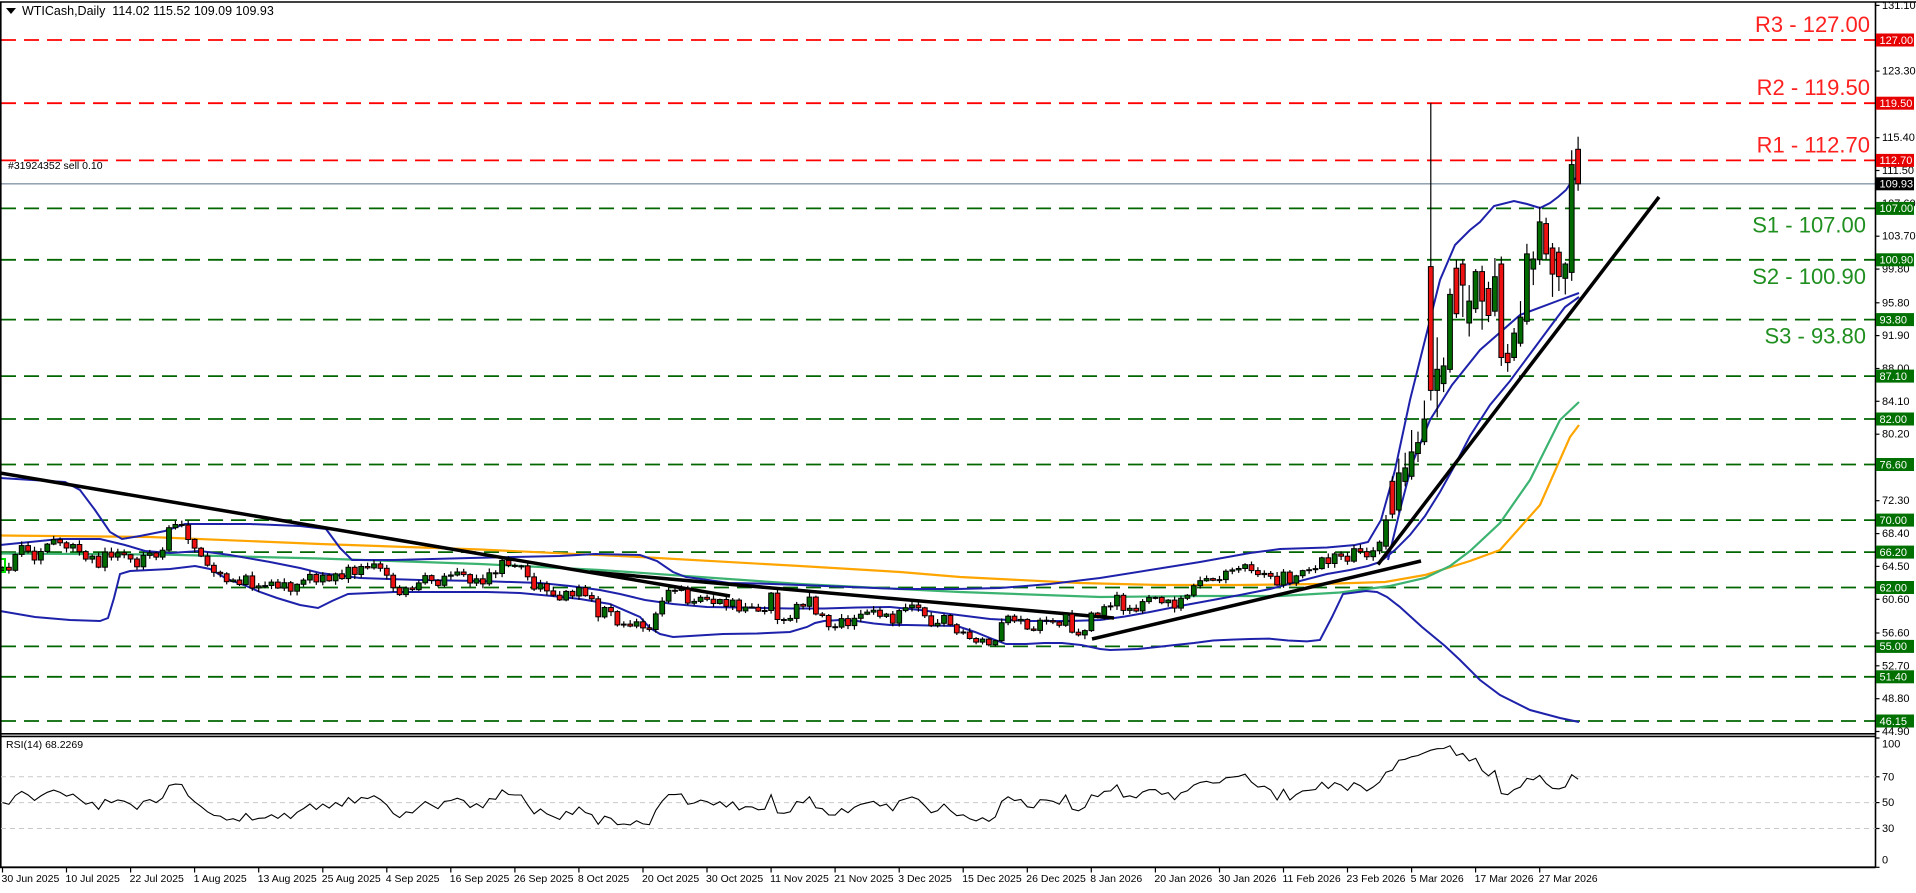 The image size is (1916, 893). I want to click on svg-text: 4 Sep 2025, so click(413, 879).